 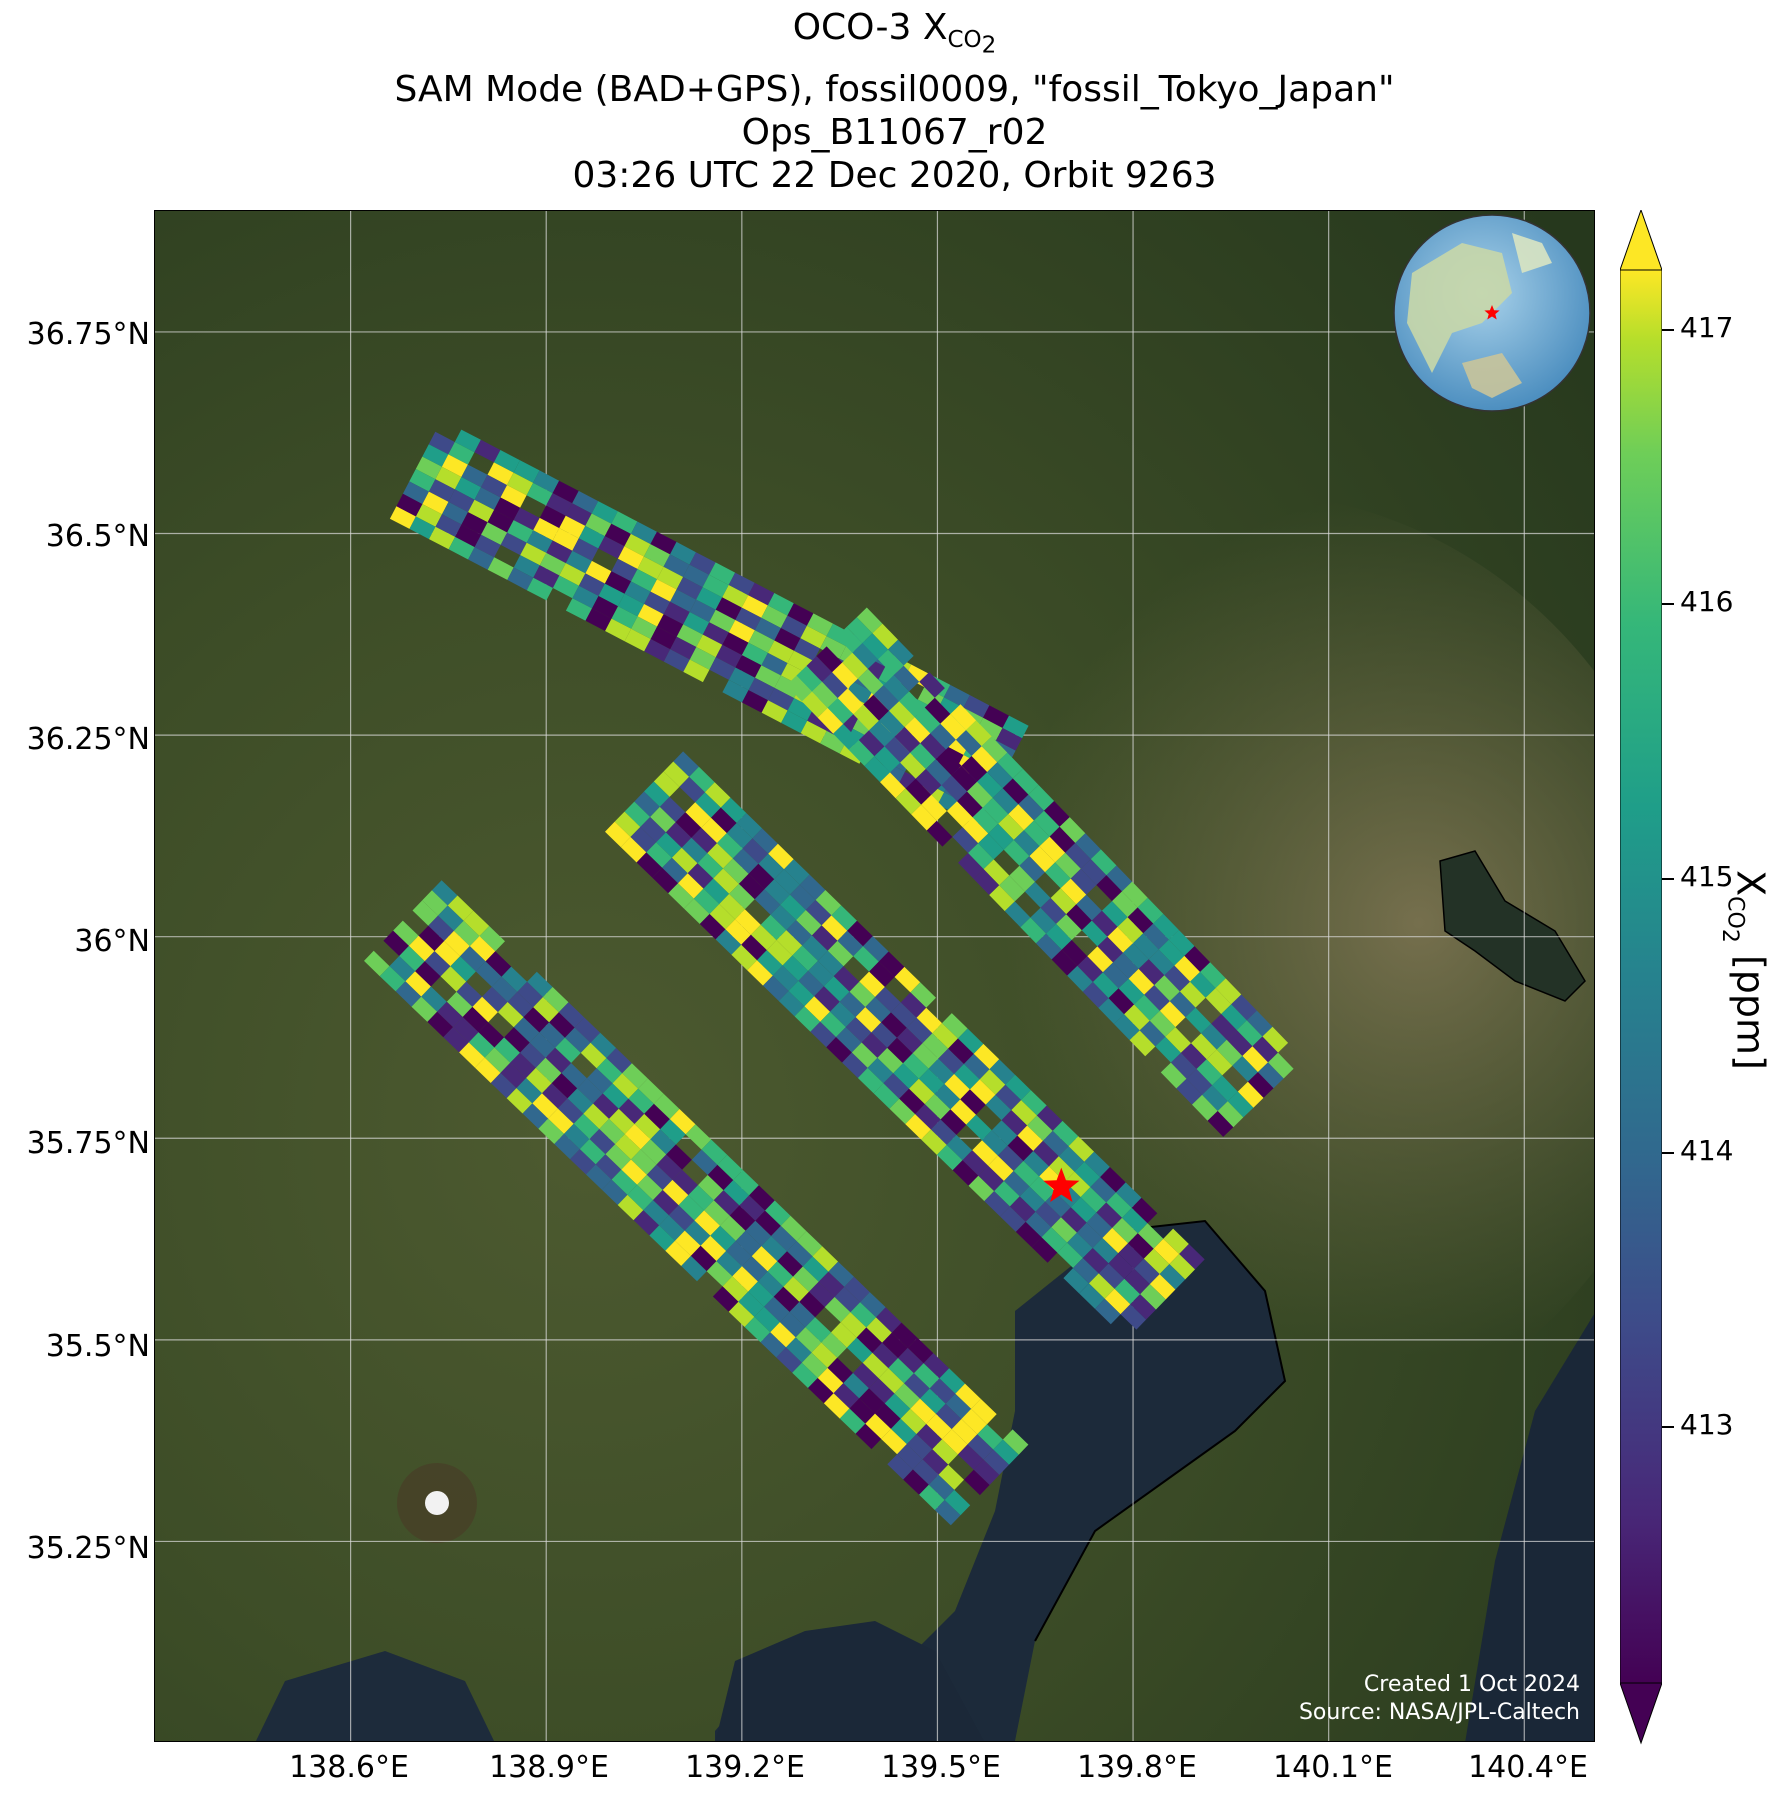 What do you see at coordinates (88, 739) in the screenshot?
I see `lat-tick-label: 36.25°N` at bounding box center [88, 739].